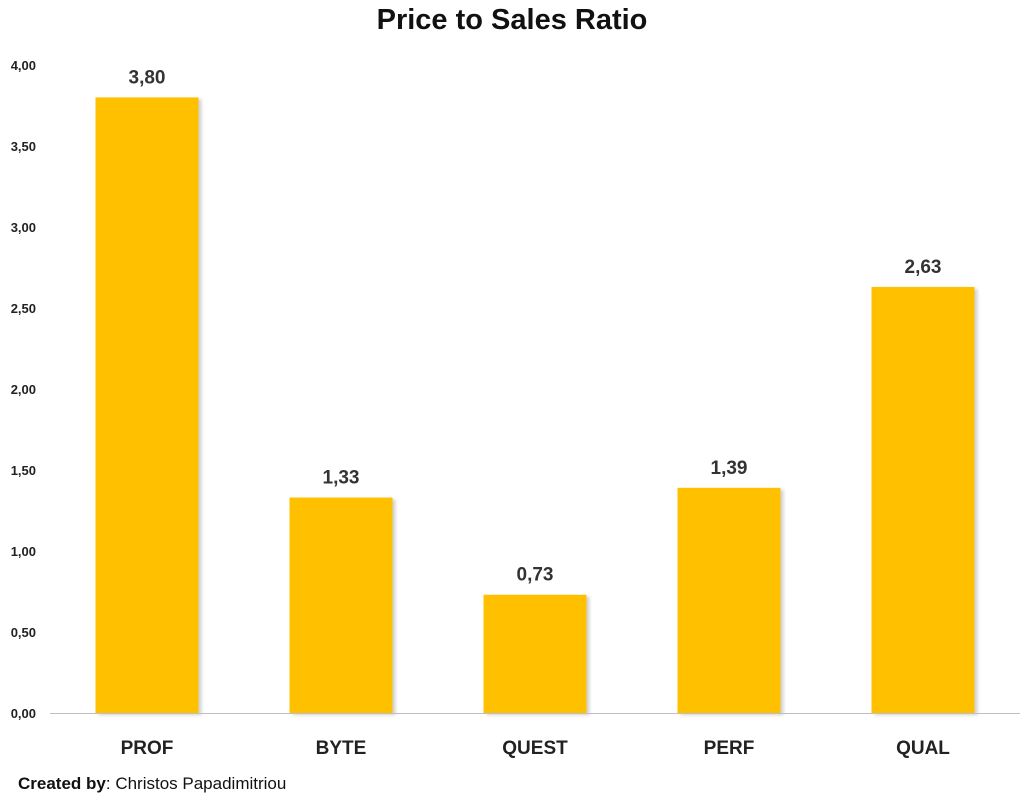 This screenshot has height=811, width=1024. Describe the element at coordinates (512, 20) in the screenshot. I see `chart-title: Price to Sales Ratio` at that location.